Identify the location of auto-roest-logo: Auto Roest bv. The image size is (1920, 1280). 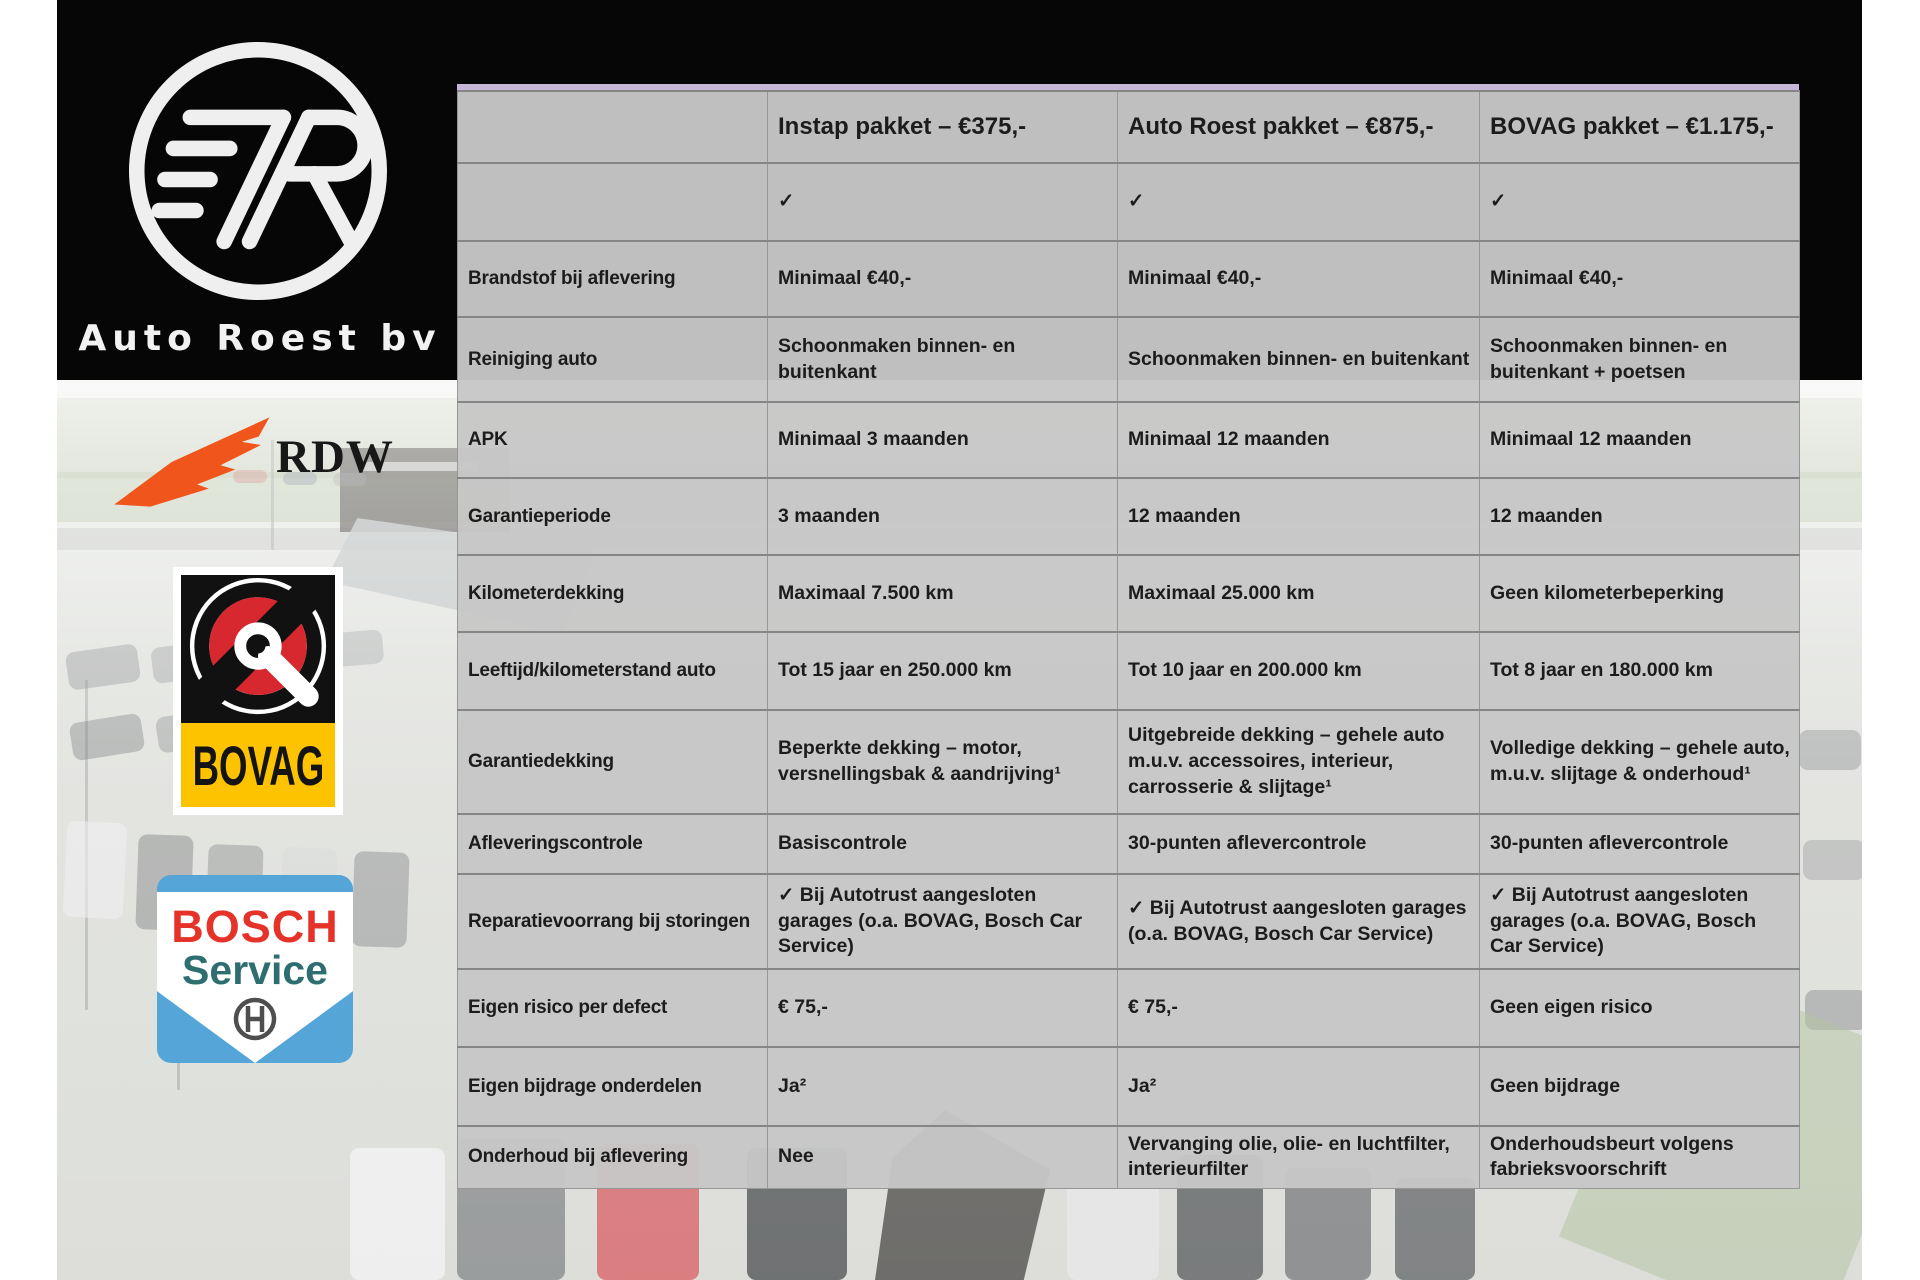
(260, 190).